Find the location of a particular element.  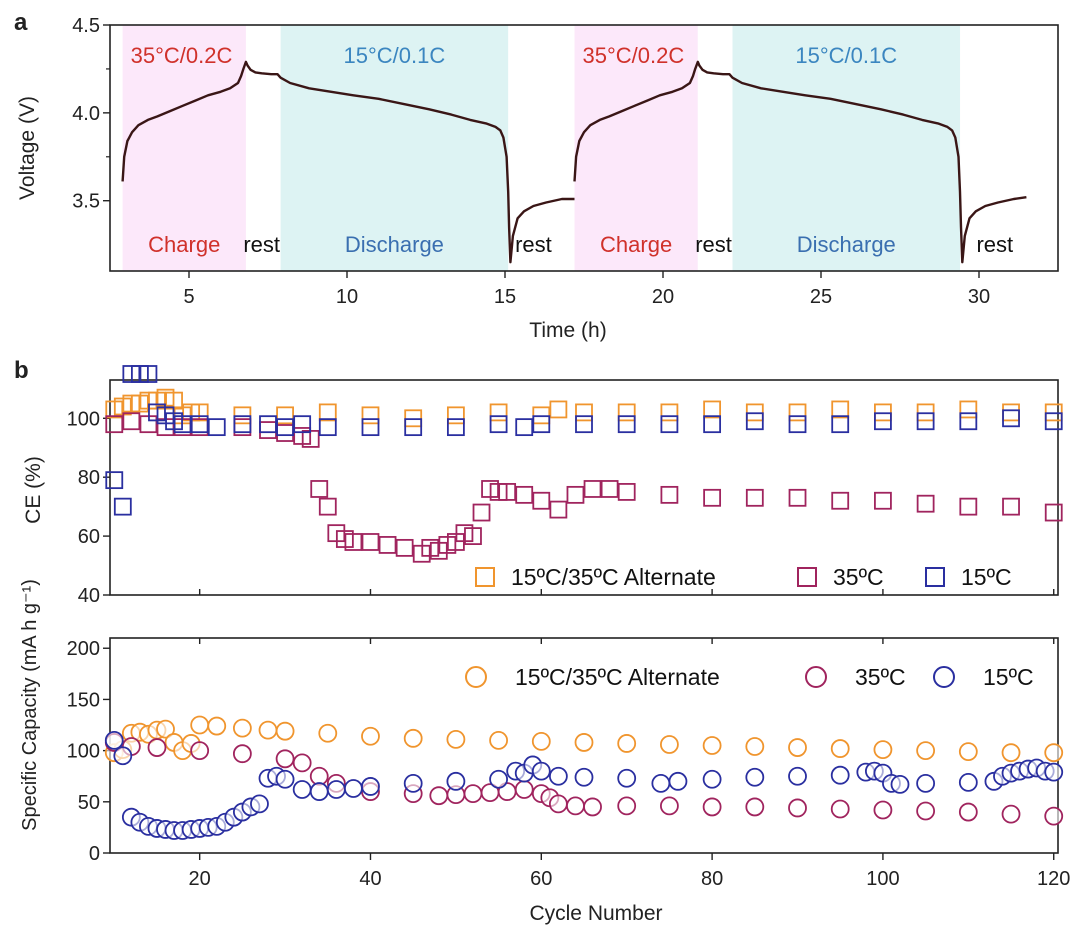

x-tick-label: 15 is located at coordinates (505, 297).